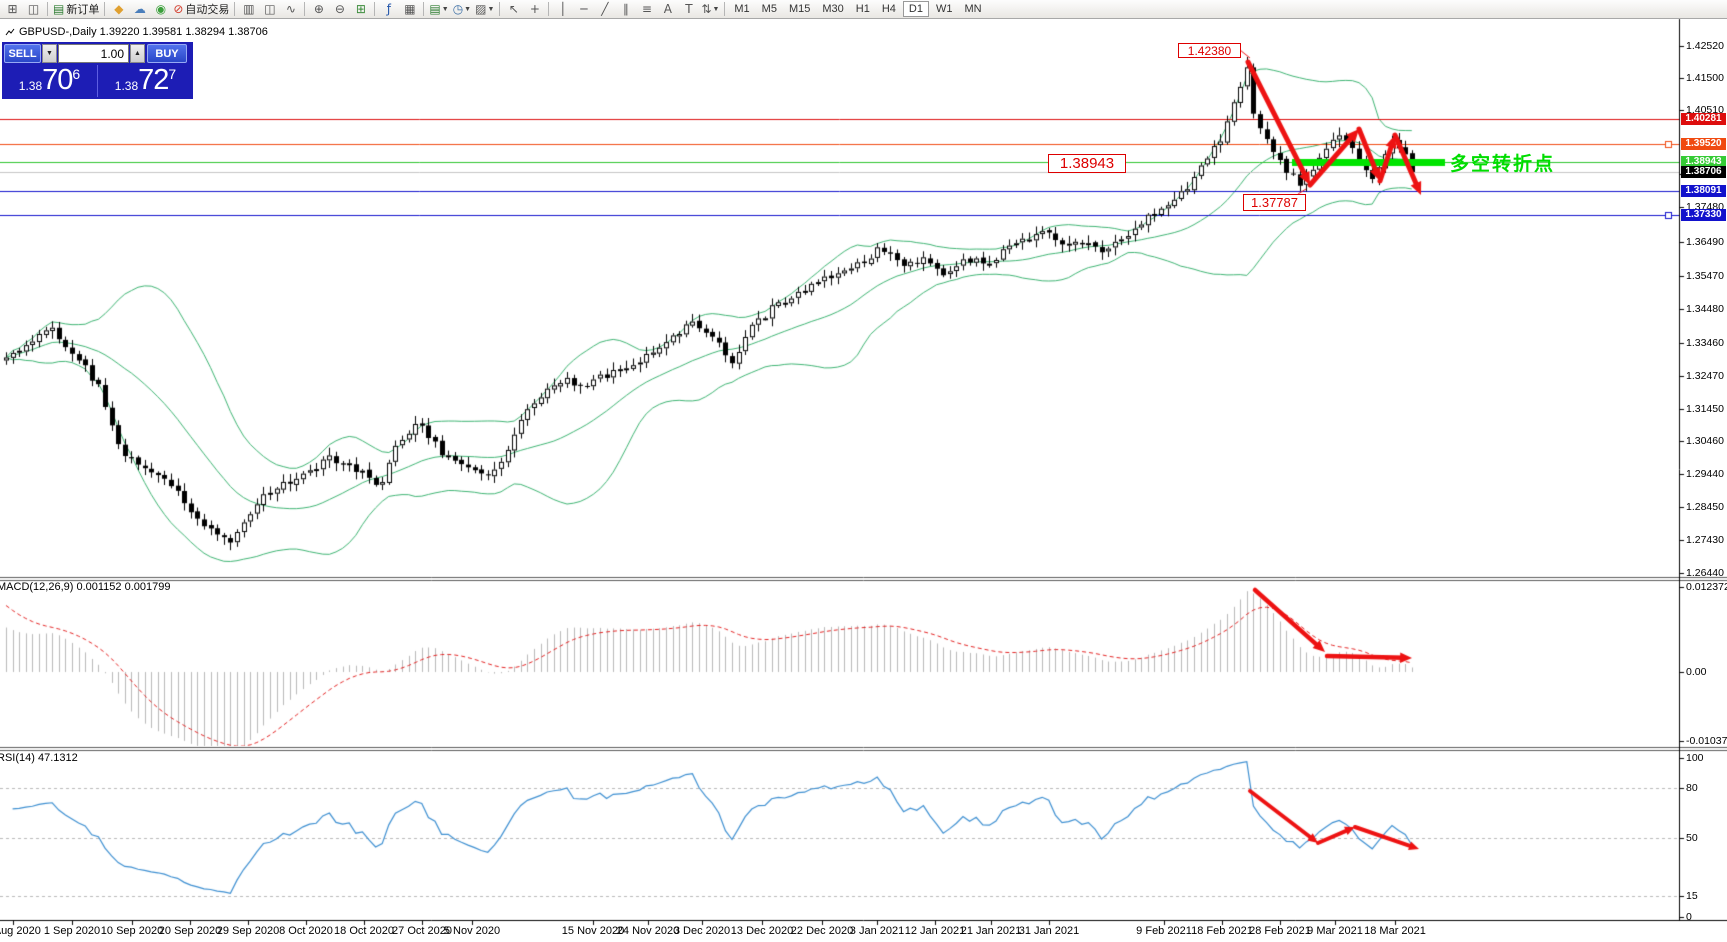 The width and height of the screenshot is (1727, 942). I want to click on price-label-pivot: 1.38943, so click(1087, 163).